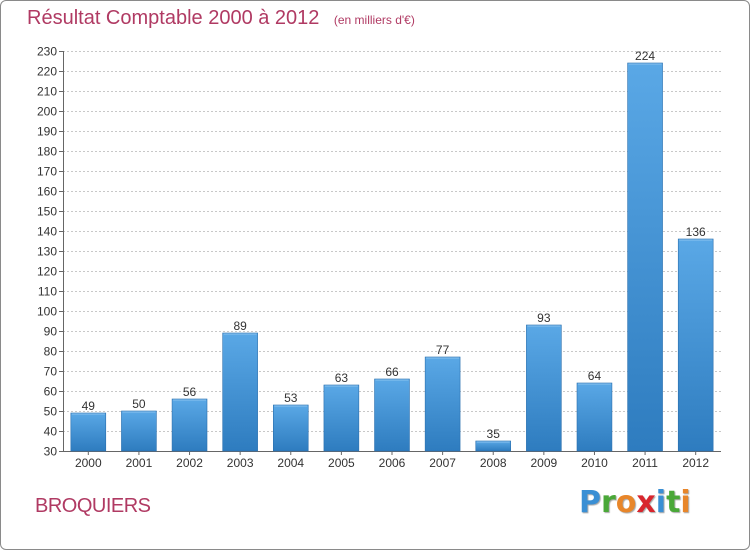  What do you see at coordinates (392, 415) in the screenshot?
I see `bar-2006` at bounding box center [392, 415].